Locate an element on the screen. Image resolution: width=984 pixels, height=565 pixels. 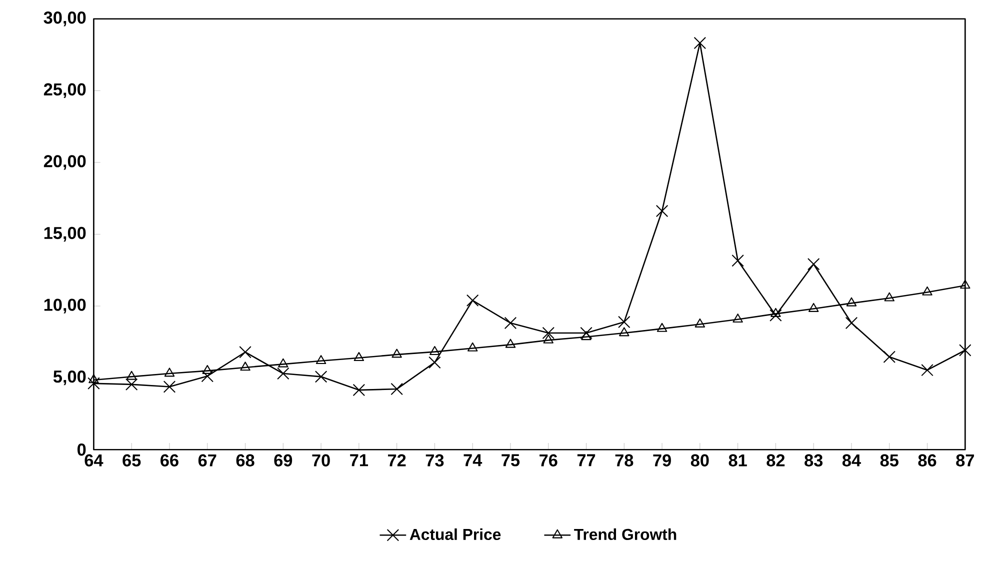
y-tick-label: 15,00 is located at coordinates (65, 234).